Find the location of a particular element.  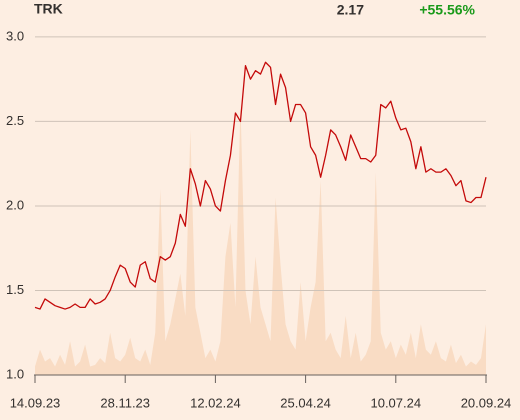

y-tick-label: 2.5 is located at coordinates (15, 120).